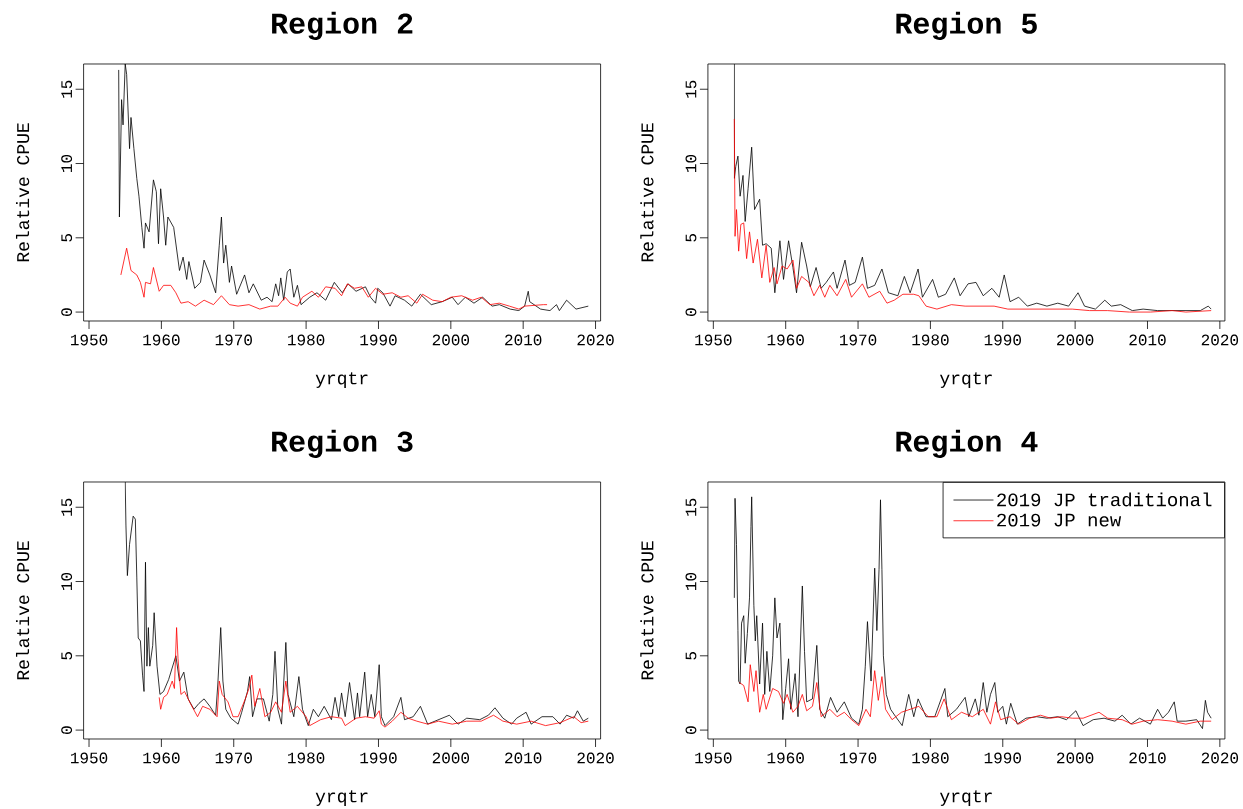  What do you see at coordinates (1059, 520) in the screenshot?
I see `legend-label: 2019 JP new` at bounding box center [1059, 520].